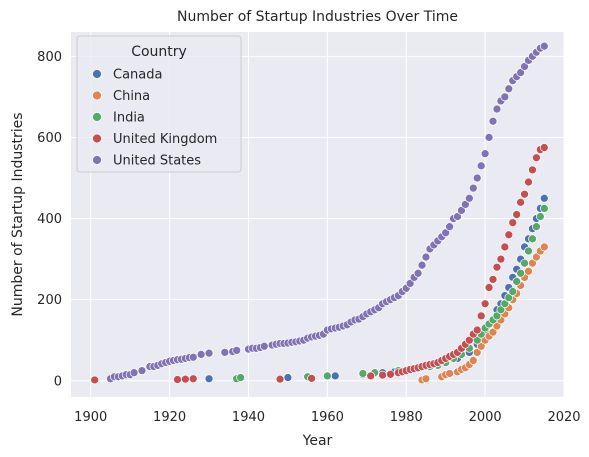 The image size is (589, 457). I want to click on x-tick-label: 1960, so click(327, 417).